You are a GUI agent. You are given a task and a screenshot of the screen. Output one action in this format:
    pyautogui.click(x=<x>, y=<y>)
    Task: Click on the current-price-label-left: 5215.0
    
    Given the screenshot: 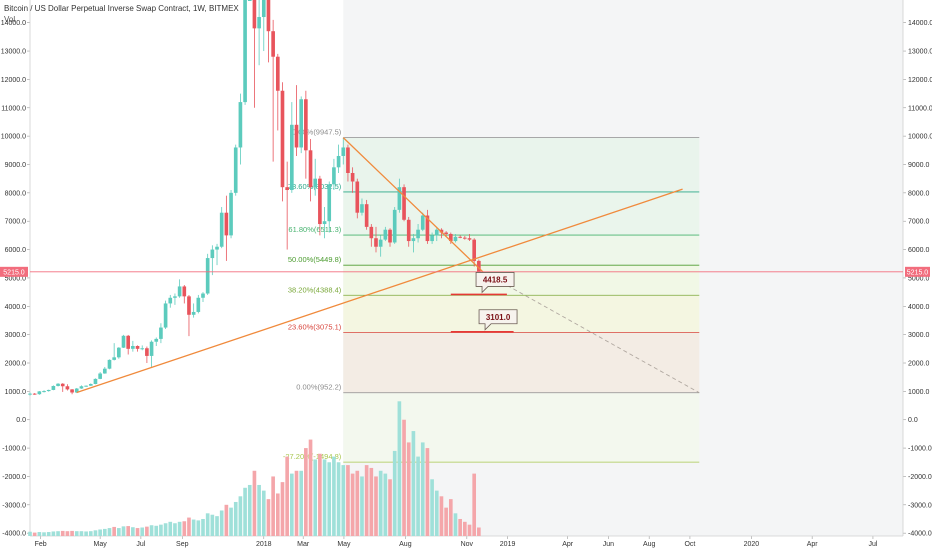 What is the action you would take?
    pyautogui.click(x=14, y=272)
    